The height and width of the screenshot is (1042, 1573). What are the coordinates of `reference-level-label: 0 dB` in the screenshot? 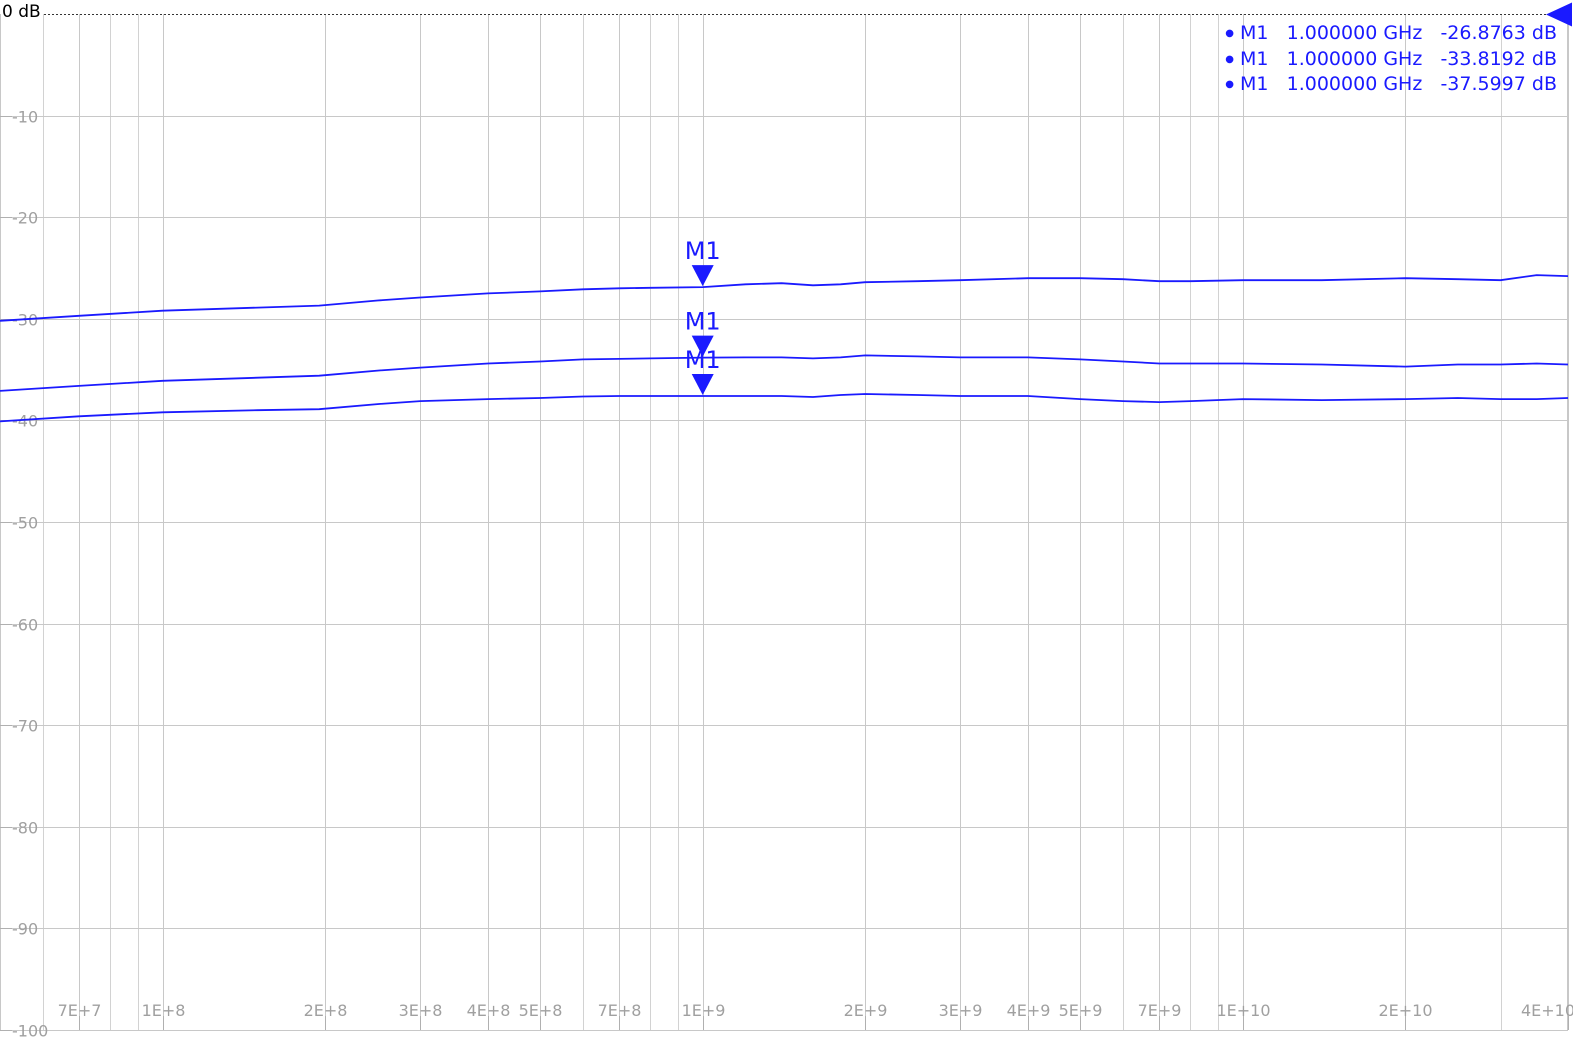 It's located at (22, 12).